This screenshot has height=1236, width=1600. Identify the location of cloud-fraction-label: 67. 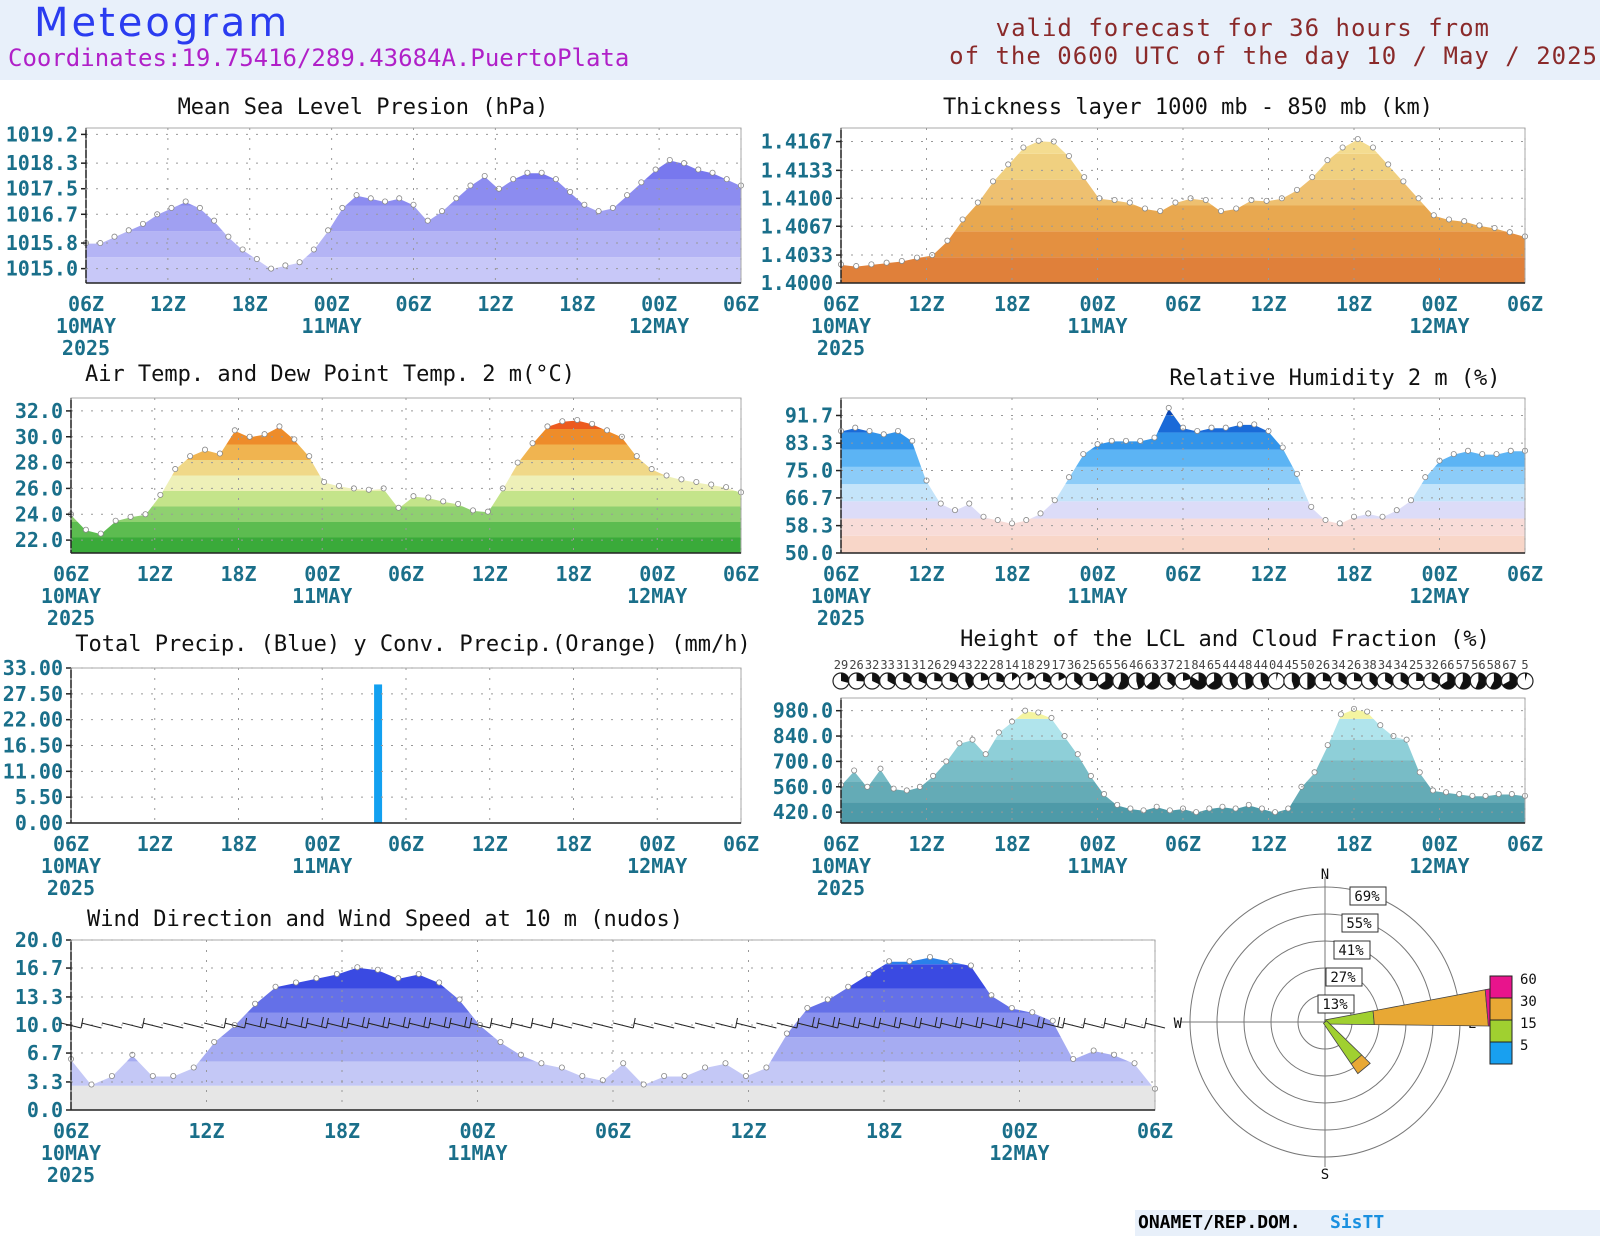
(1509, 665).